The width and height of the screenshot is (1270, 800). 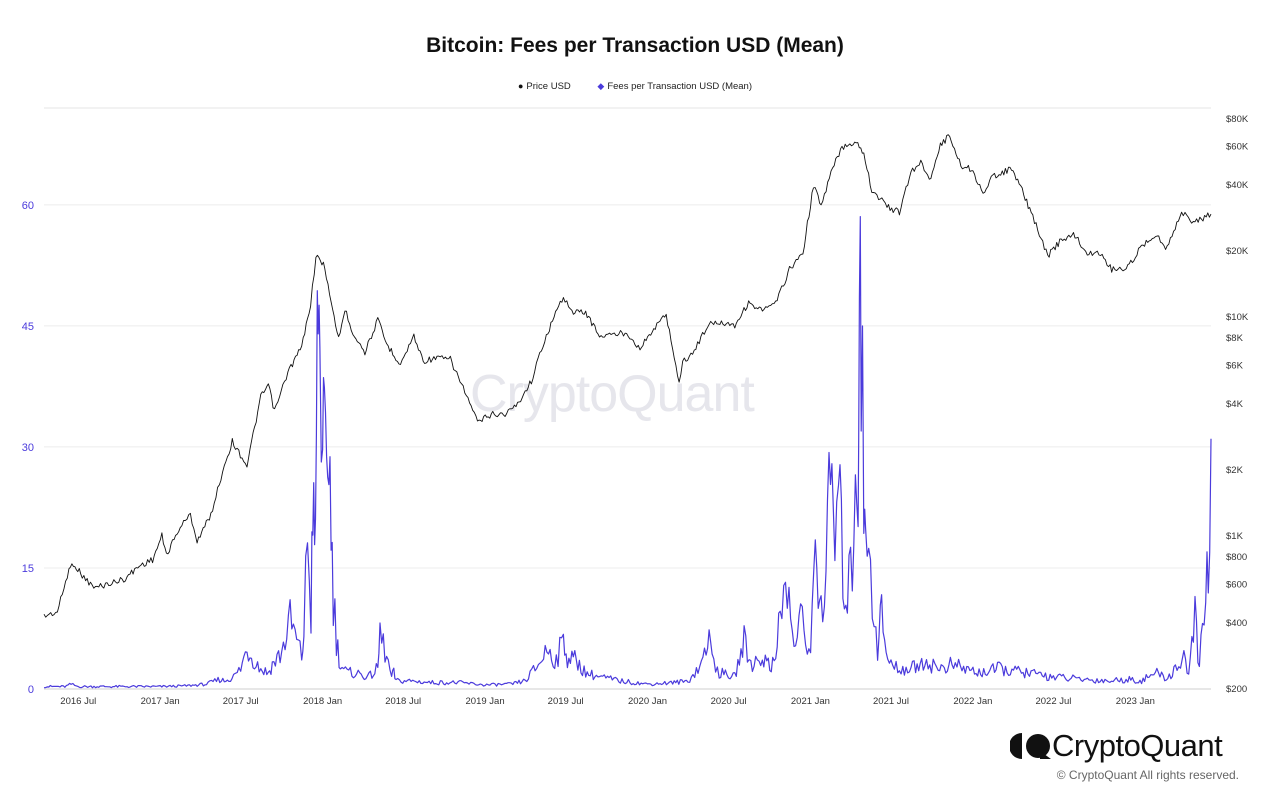 I want to click on y-left-tick-label: 30, so click(x=28, y=448).